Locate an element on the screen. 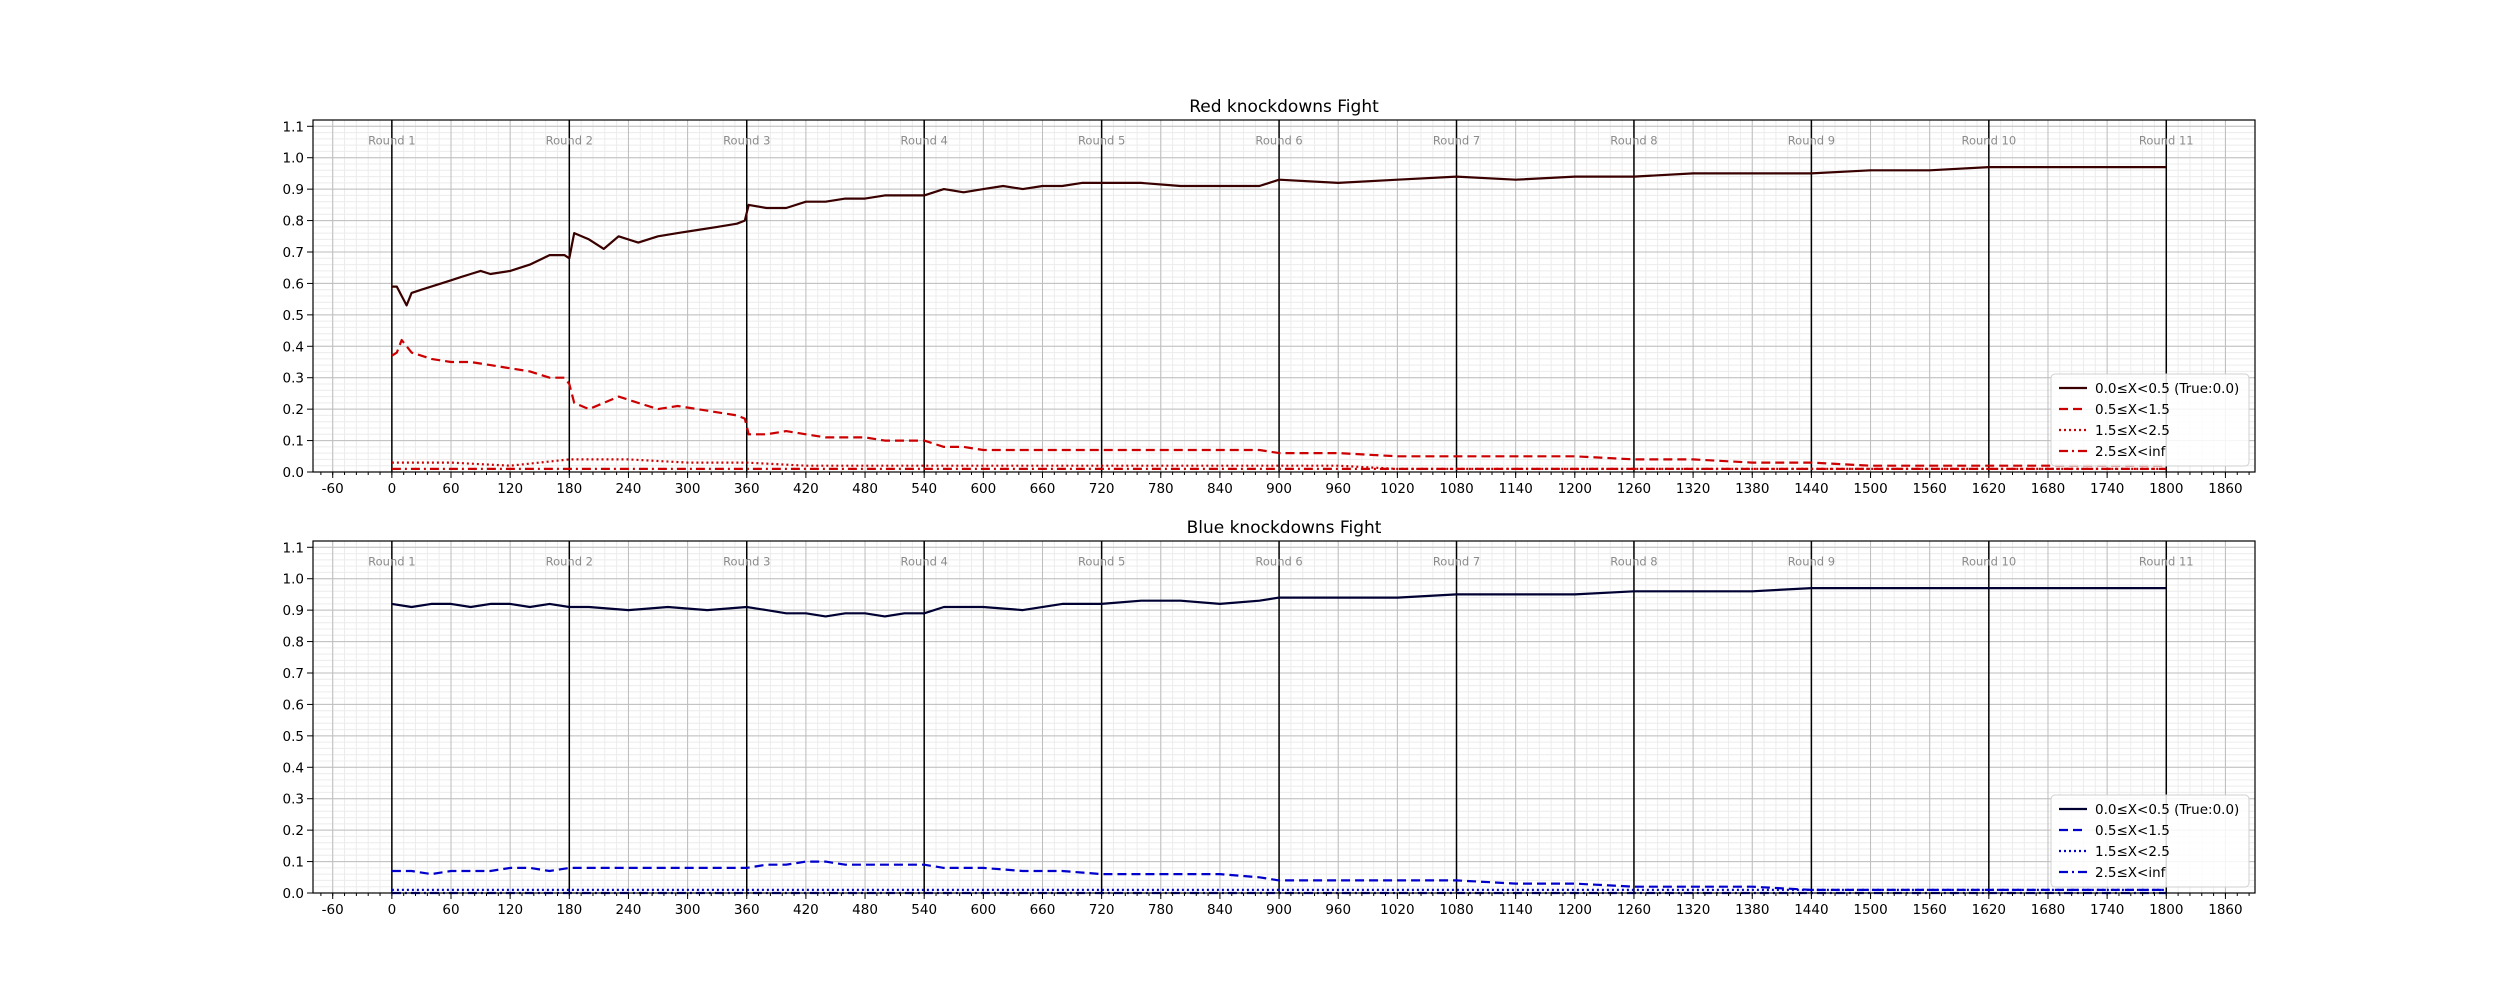 The image size is (2500, 1000). round-label: Round 5 is located at coordinates (1101, 140).